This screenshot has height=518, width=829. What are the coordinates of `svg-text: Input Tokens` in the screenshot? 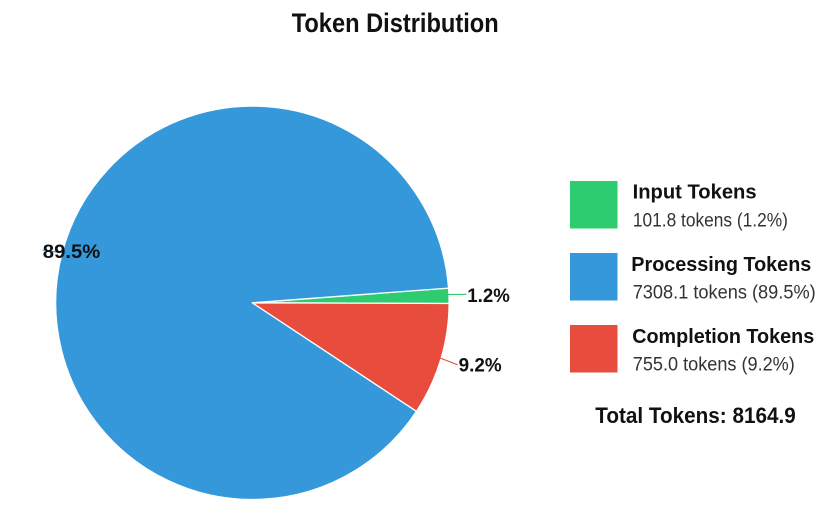 It's located at (695, 193).